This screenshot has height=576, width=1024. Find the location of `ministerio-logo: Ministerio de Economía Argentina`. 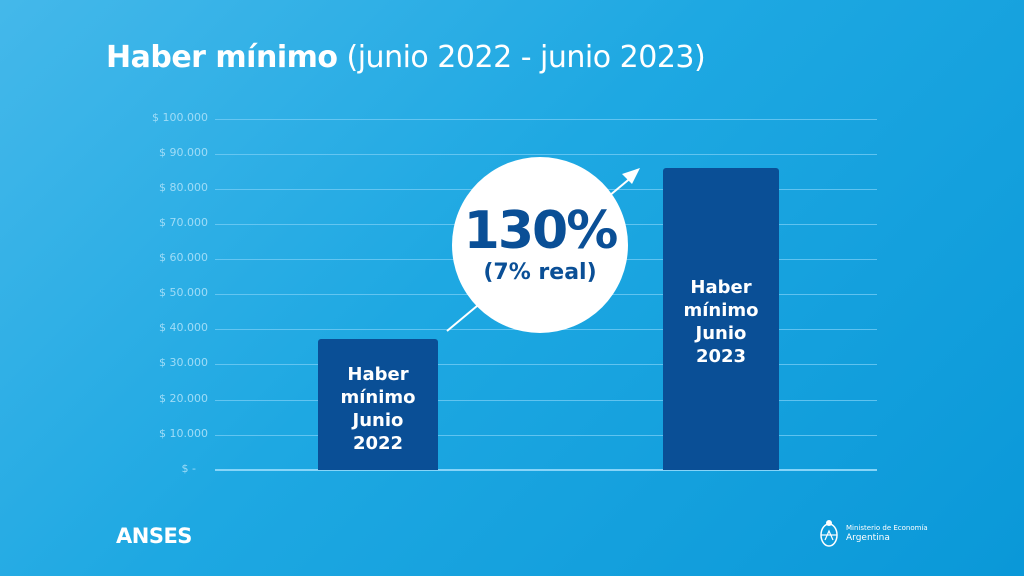

ministerio-logo: Ministerio de Economía Argentina is located at coordinates (873, 533).